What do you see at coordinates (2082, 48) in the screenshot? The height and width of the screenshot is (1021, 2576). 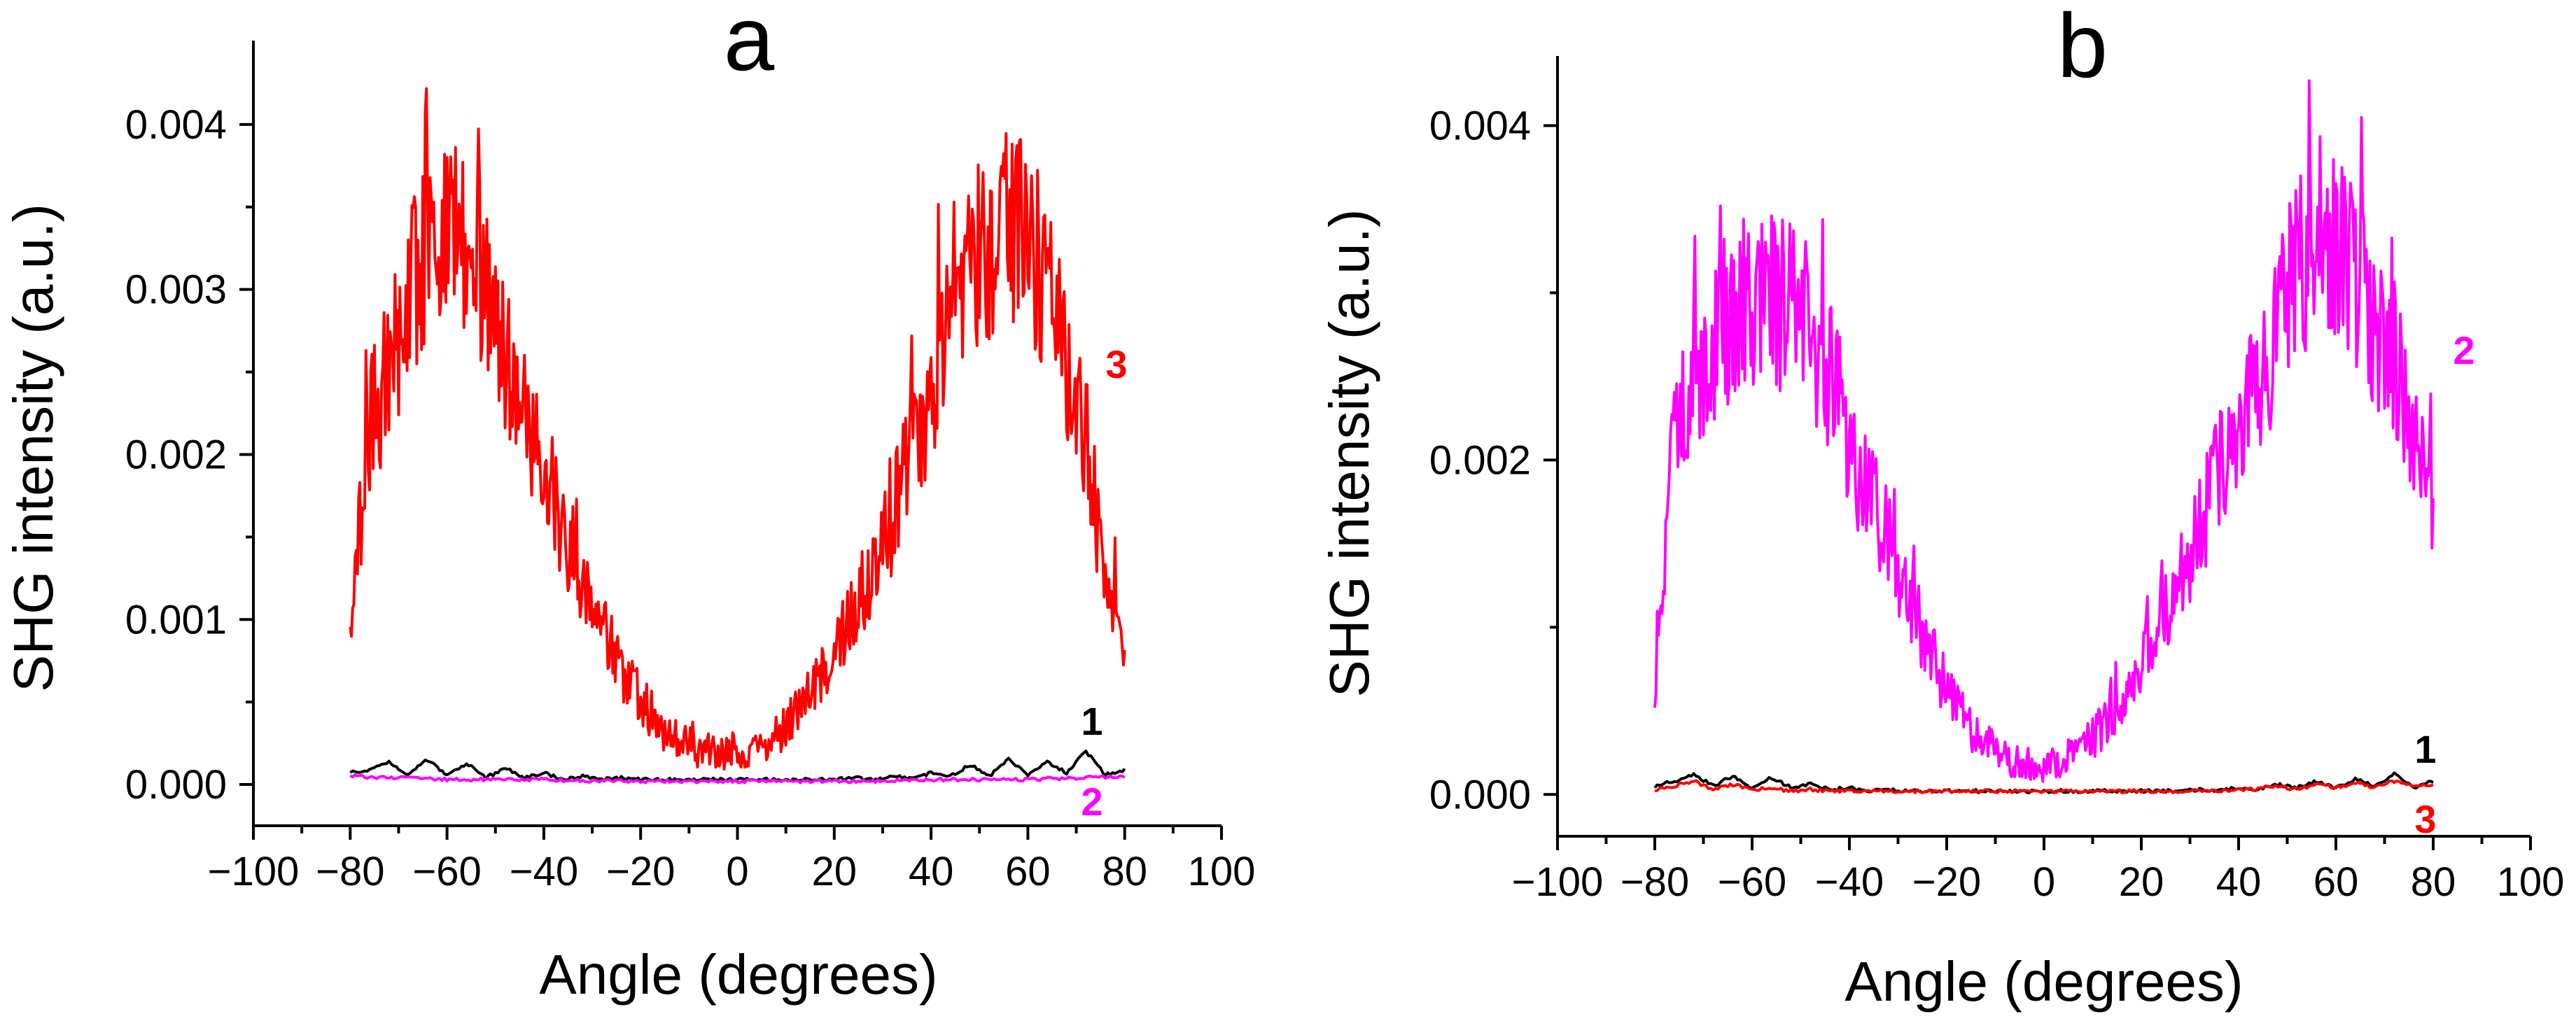 I see `panel-letter: b` at bounding box center [2082, 48].